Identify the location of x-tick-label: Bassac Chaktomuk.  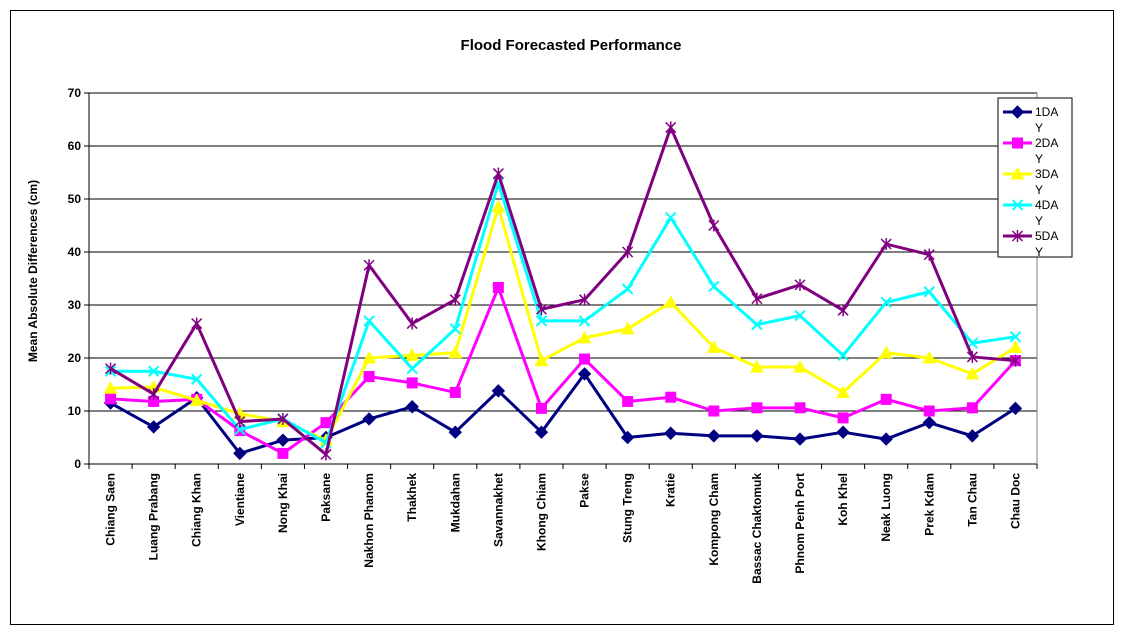
(757, 528).